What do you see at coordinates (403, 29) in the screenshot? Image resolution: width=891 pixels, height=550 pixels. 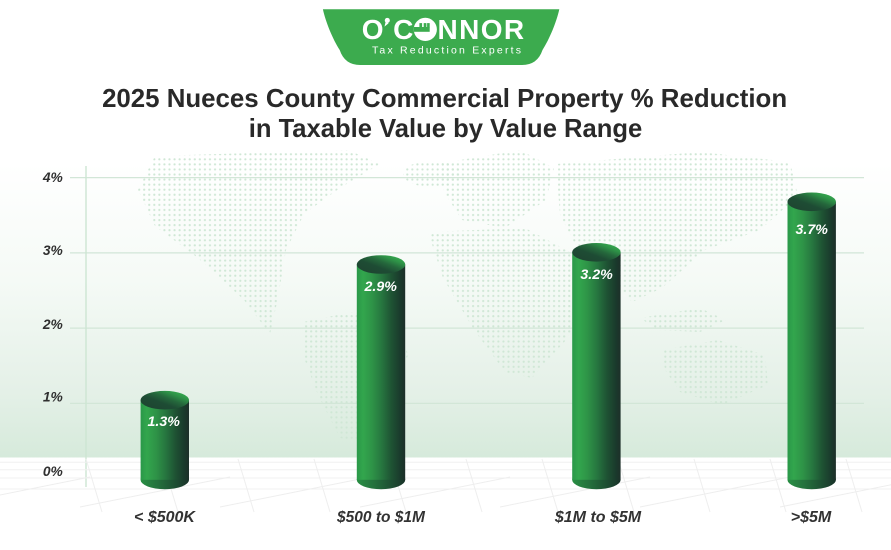 I see `svg-text: C` at bounding box center [403, 29].